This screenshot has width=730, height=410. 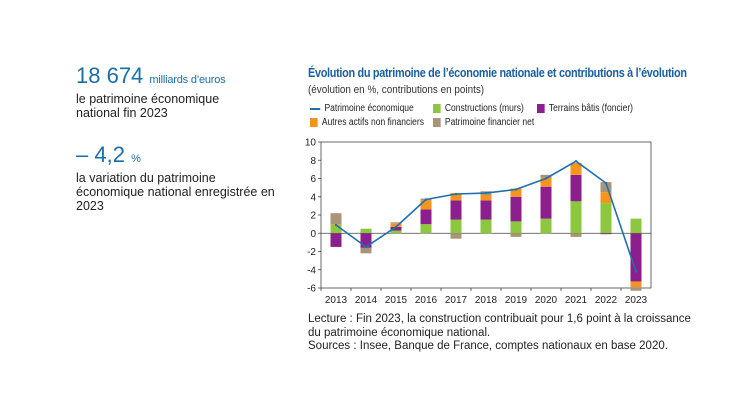 I want to click on legend-label-terrains: Terrains bâtis (foncier), so click(x=590, y=108).